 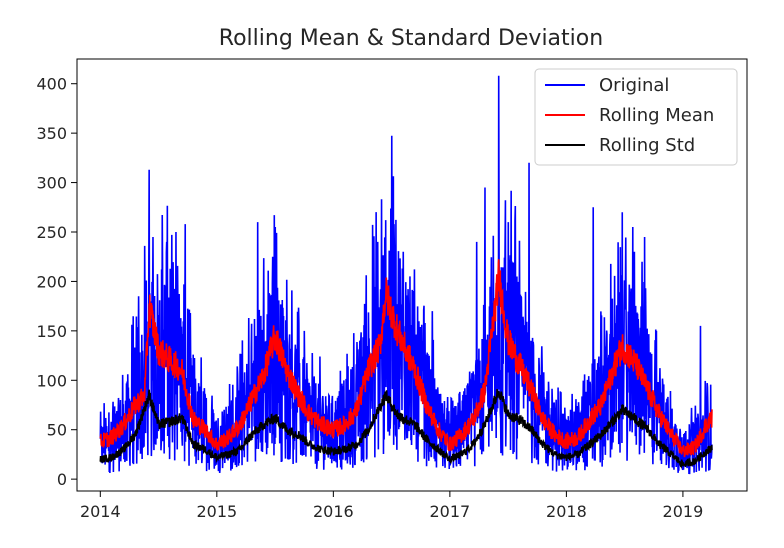 What do you see at coordinates (656, 115) in the screenshot?
I see `legend-label-rolling-mean: Rolling Mean` at bounding box center [656, 115].